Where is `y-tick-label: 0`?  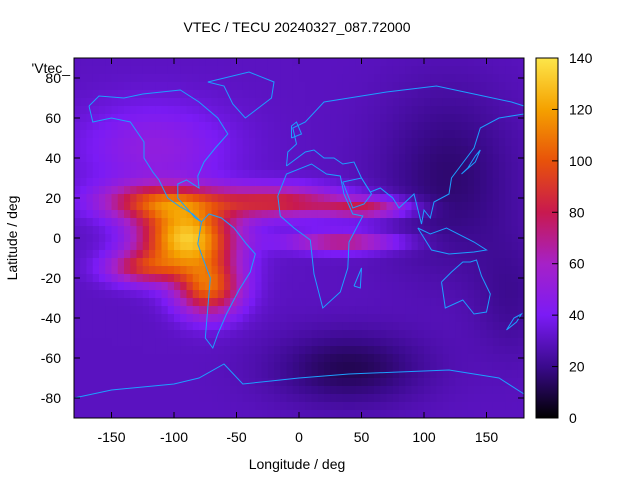
y-tick-label: 0 is located at coordinates (57, 238).